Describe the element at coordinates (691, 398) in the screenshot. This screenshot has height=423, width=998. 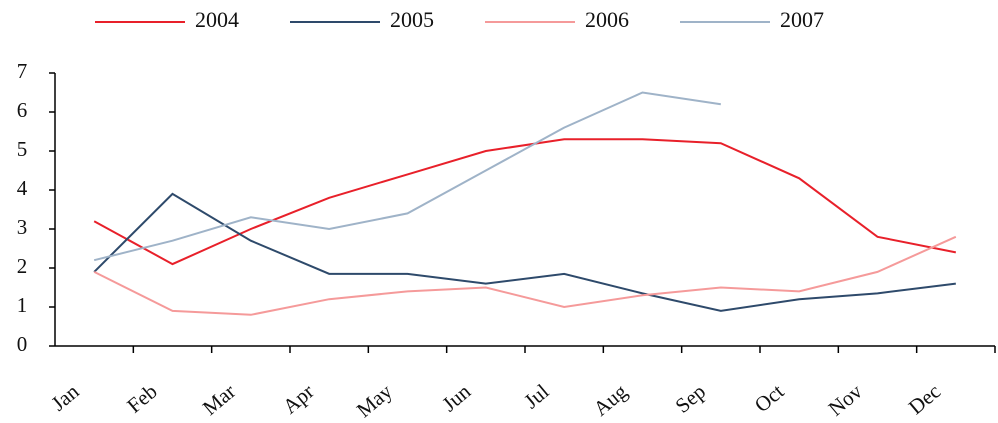
I see `x-tick-label: Sep` at that location.